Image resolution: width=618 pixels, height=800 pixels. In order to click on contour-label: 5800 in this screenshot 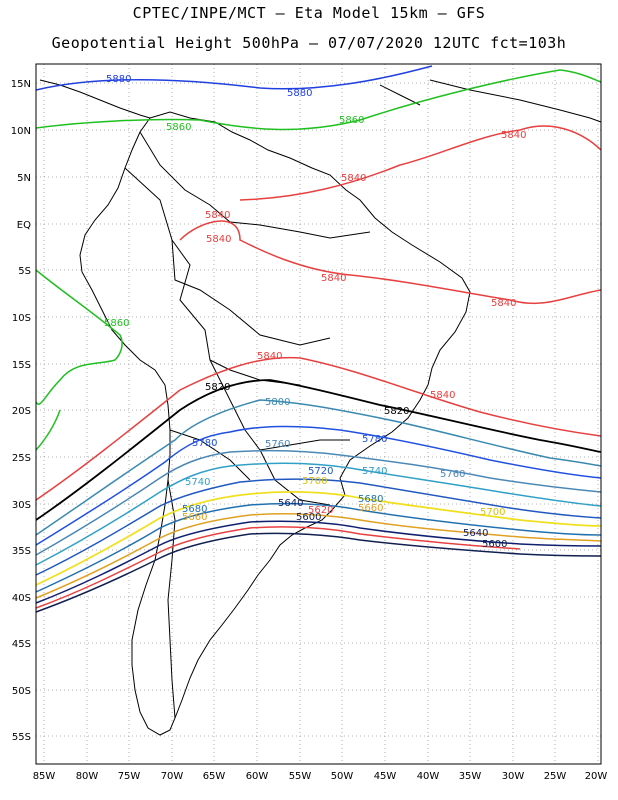, I will do `click(277, 402)`.